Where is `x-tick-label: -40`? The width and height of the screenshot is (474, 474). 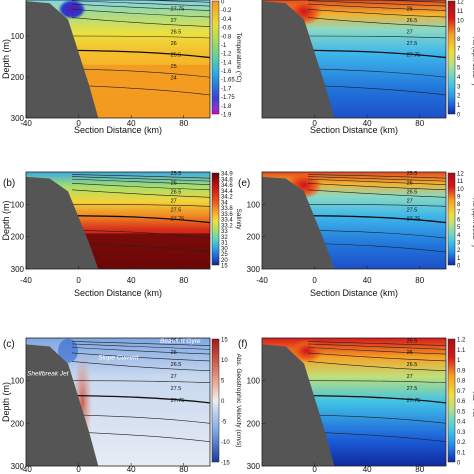 x-tick-label: -40 is located at coordinates (26, 280).